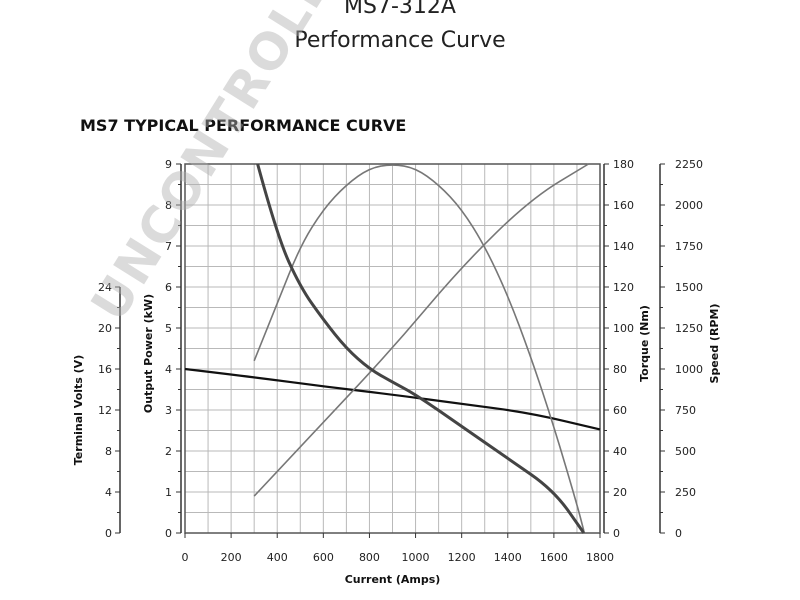  Describe the element at coordinates (78, 410) in the screenshot. I see `terminal-volts-axis-label: Terminal Volts (V)` at that location.